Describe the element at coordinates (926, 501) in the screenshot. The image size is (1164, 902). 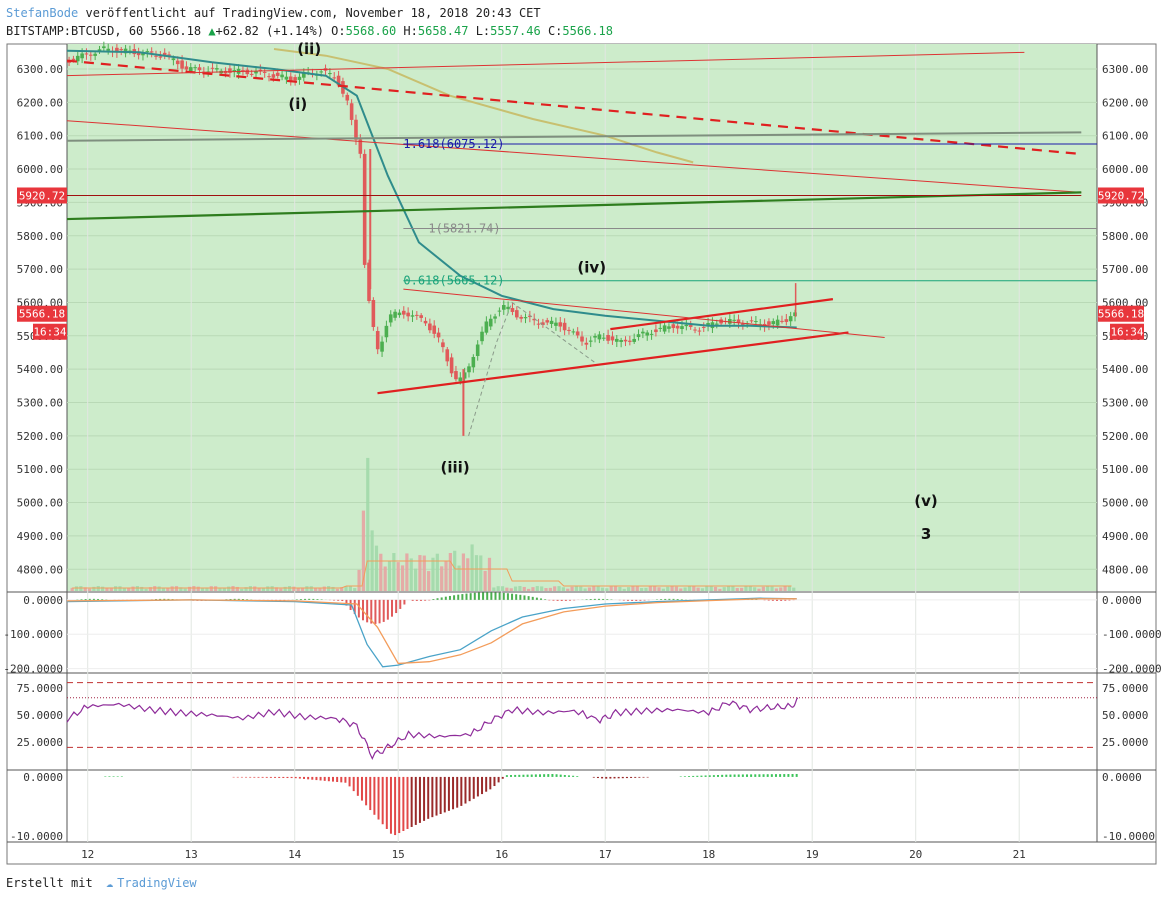
I see `wave-label: (v)` at that location.